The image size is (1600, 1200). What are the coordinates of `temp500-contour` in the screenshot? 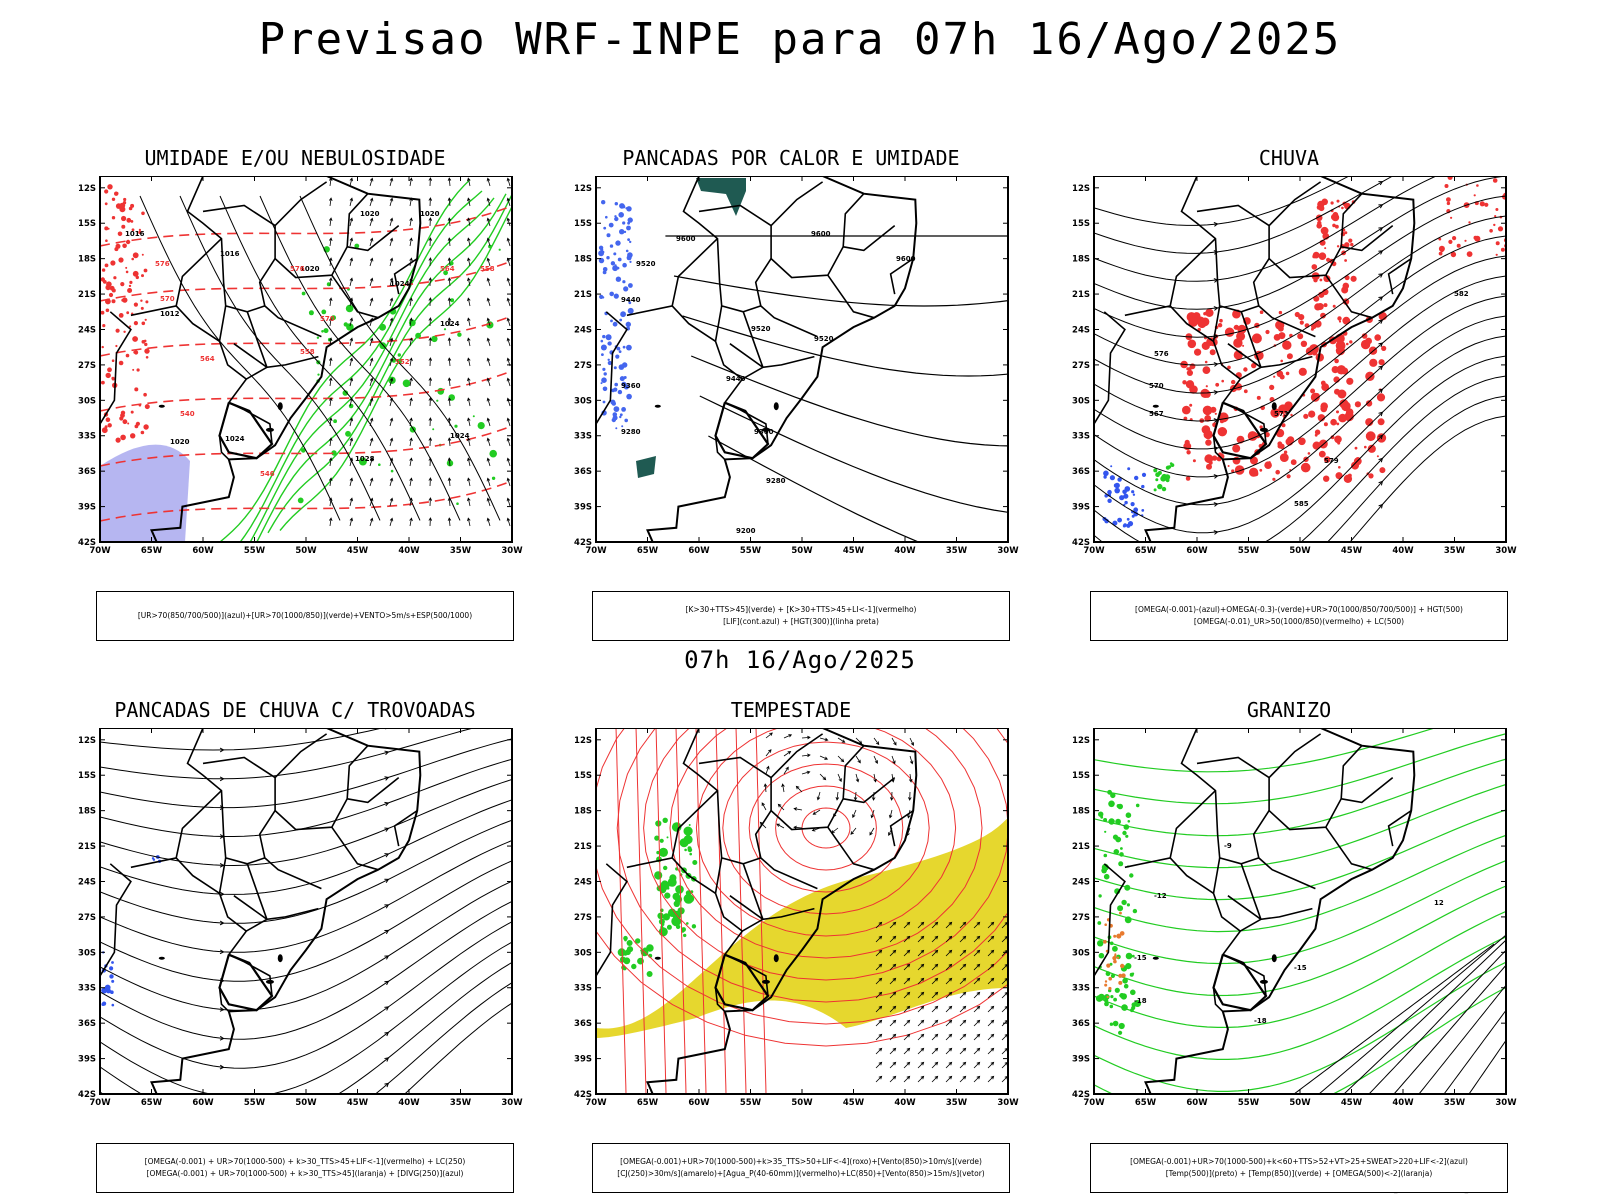 It's located at (1424, 1016).